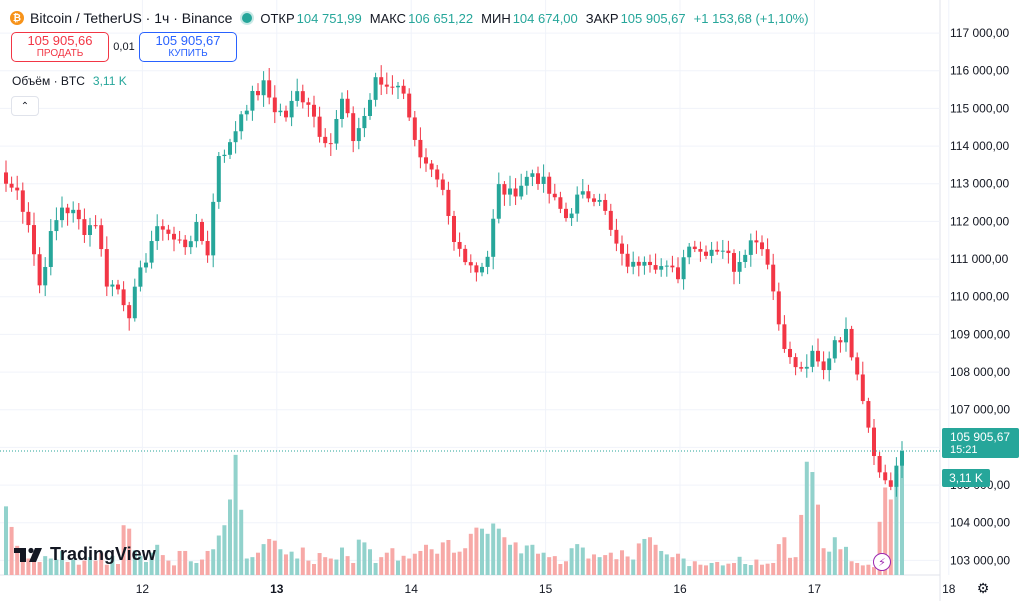 This screenshot has width=1024, height=601. What do you see at coordinates (949, 589) in the screenshot?
I see `time-tick-label: 18` at bounding box center [949, 589].